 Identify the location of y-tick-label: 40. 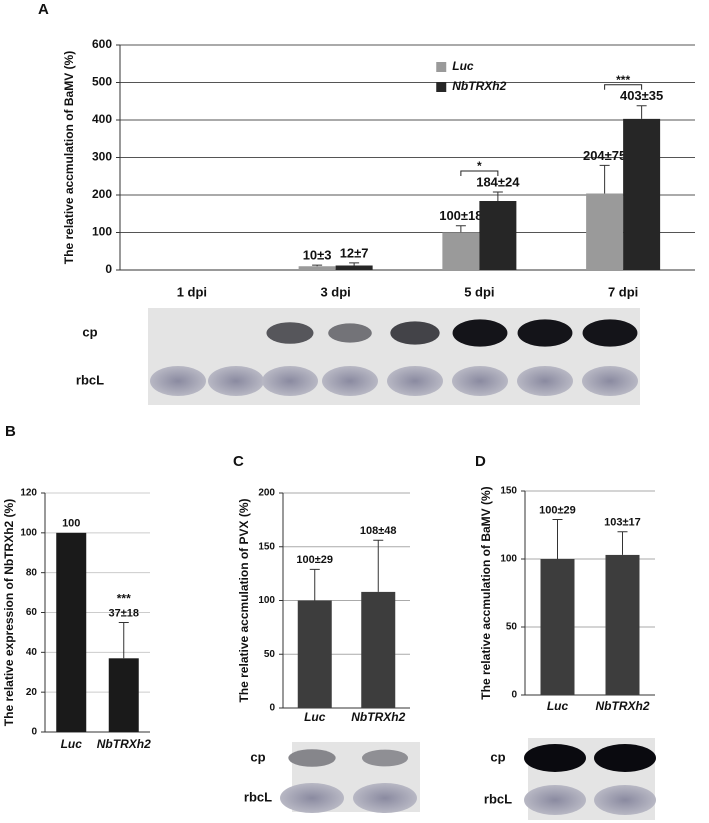
(32, 652).